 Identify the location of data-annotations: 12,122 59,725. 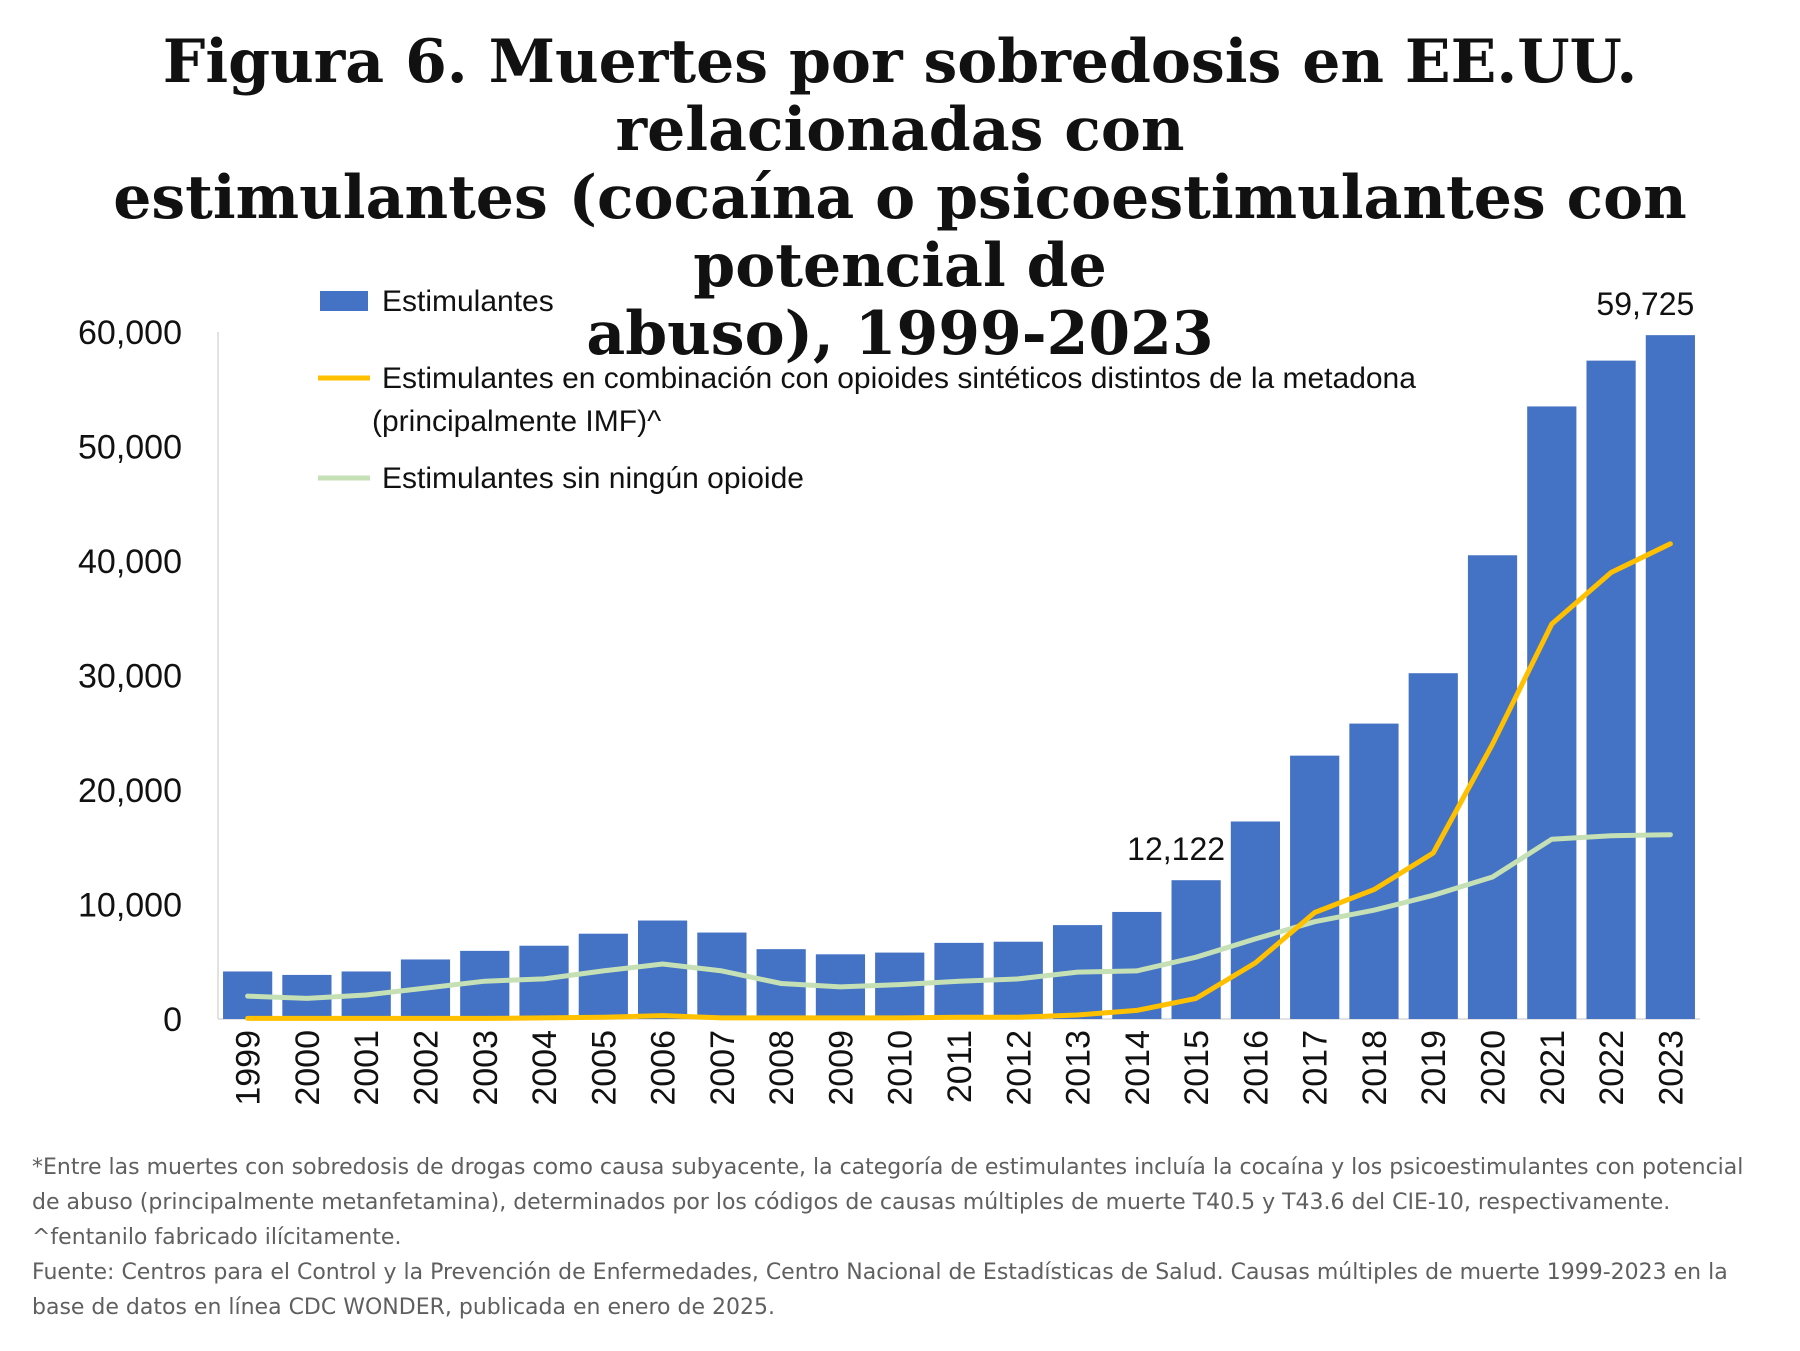
(1410, 576).